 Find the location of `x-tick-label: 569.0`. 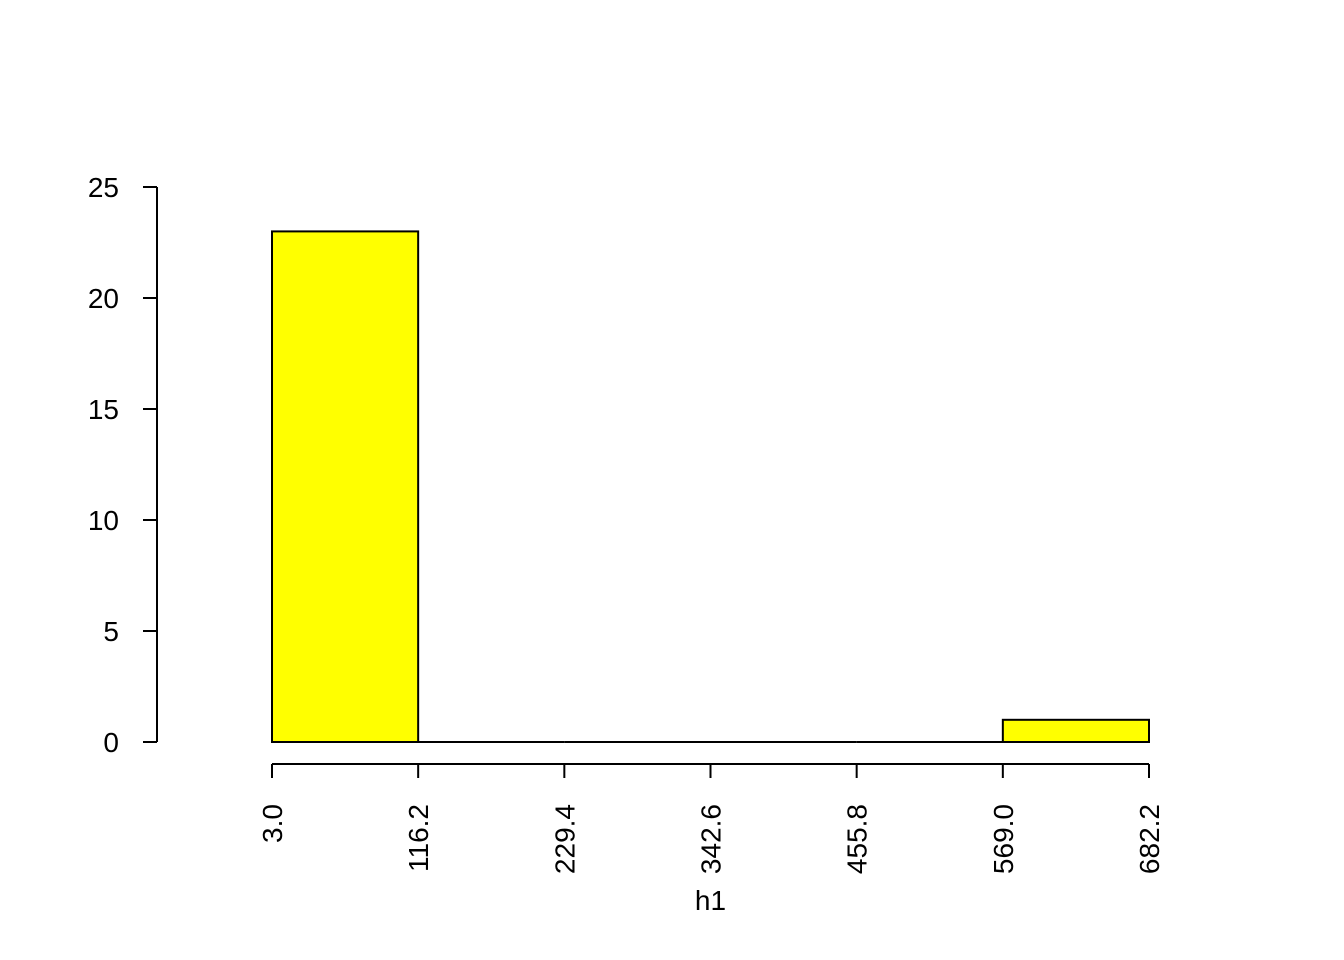

x-tick-label: 569.0 is located at coordinates (1003, 839).